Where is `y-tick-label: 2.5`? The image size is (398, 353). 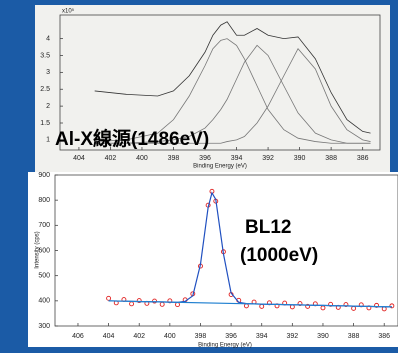 y-tick-label: 2.5 is located at coordinates (45, 89).